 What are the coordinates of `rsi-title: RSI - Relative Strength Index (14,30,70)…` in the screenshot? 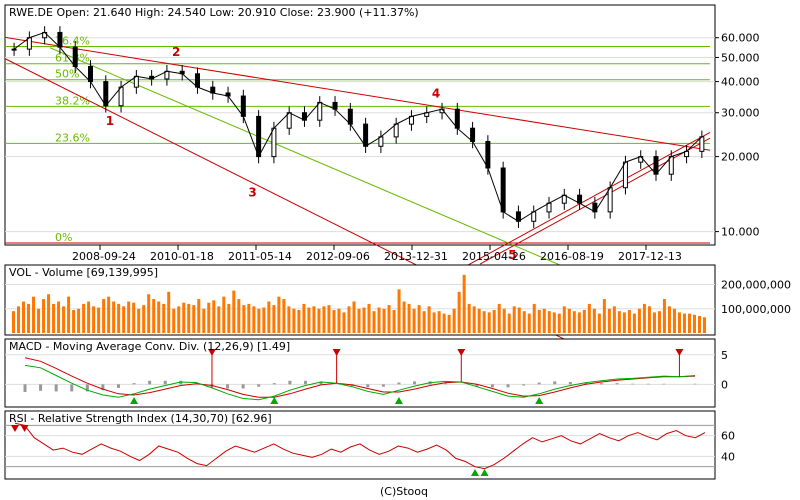 It's located at (140, 418).